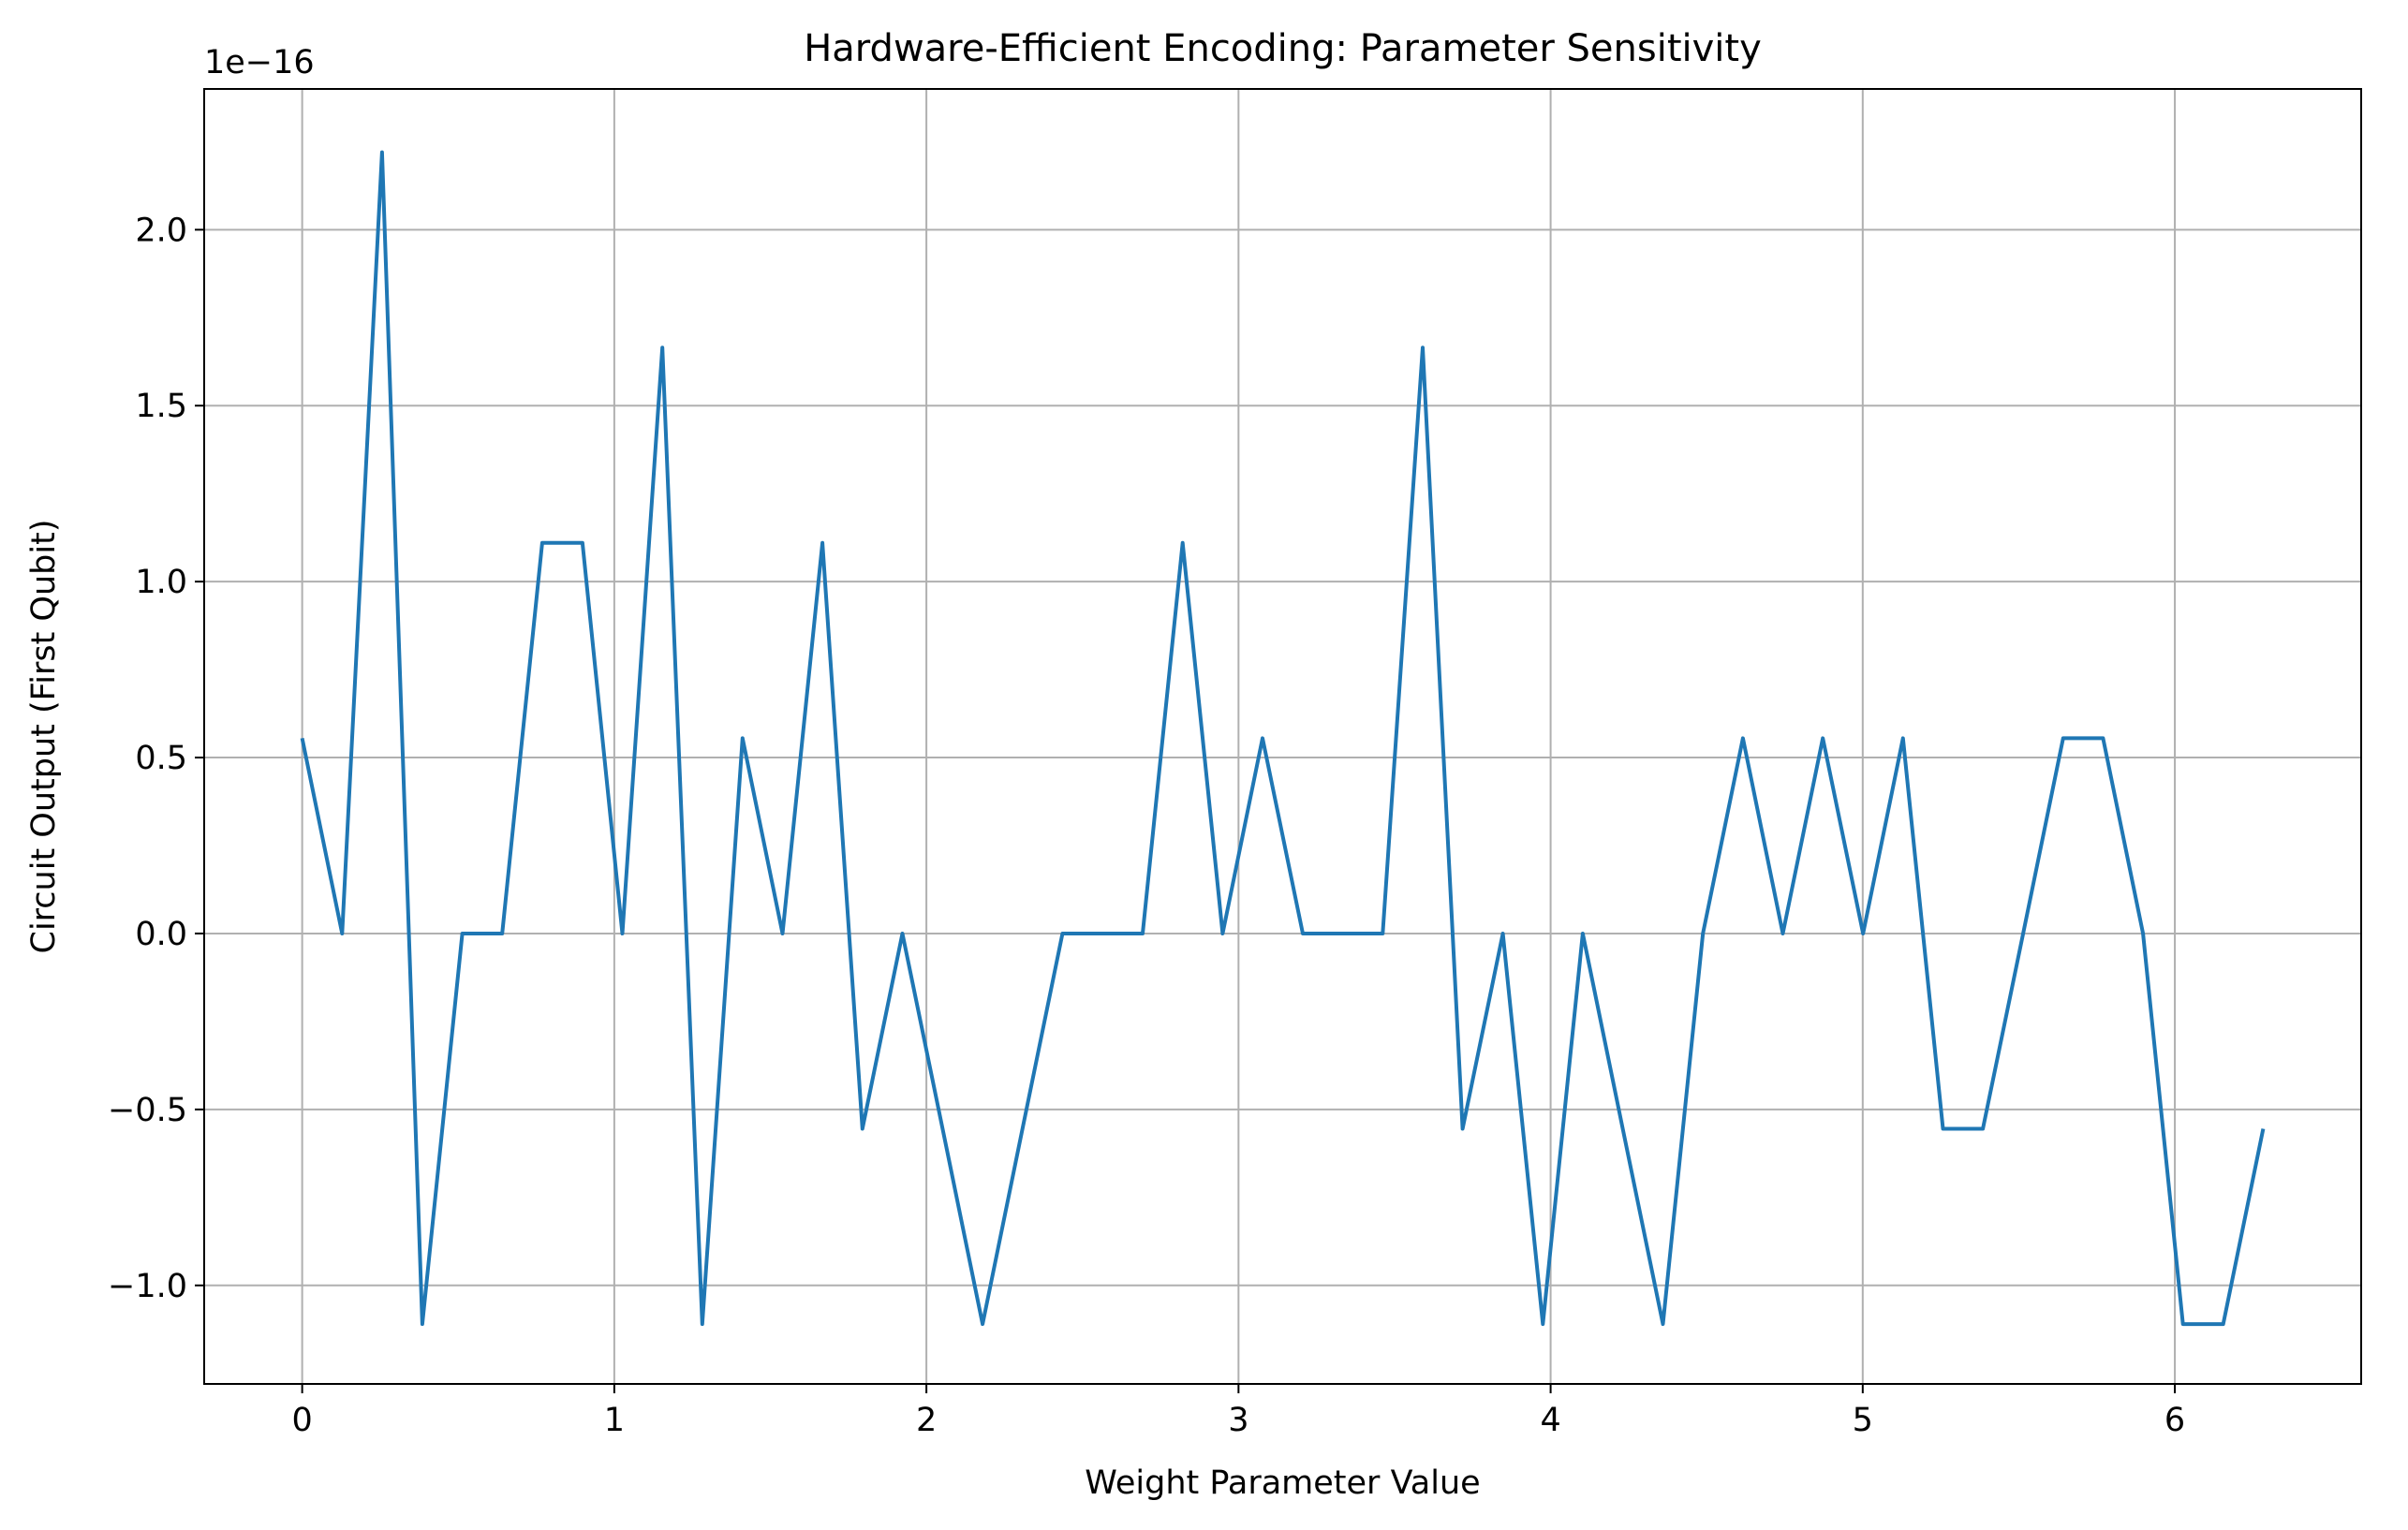 The image size is (2408, 1530). I want to click on x-tick-label: 1, so click(614, 1420).